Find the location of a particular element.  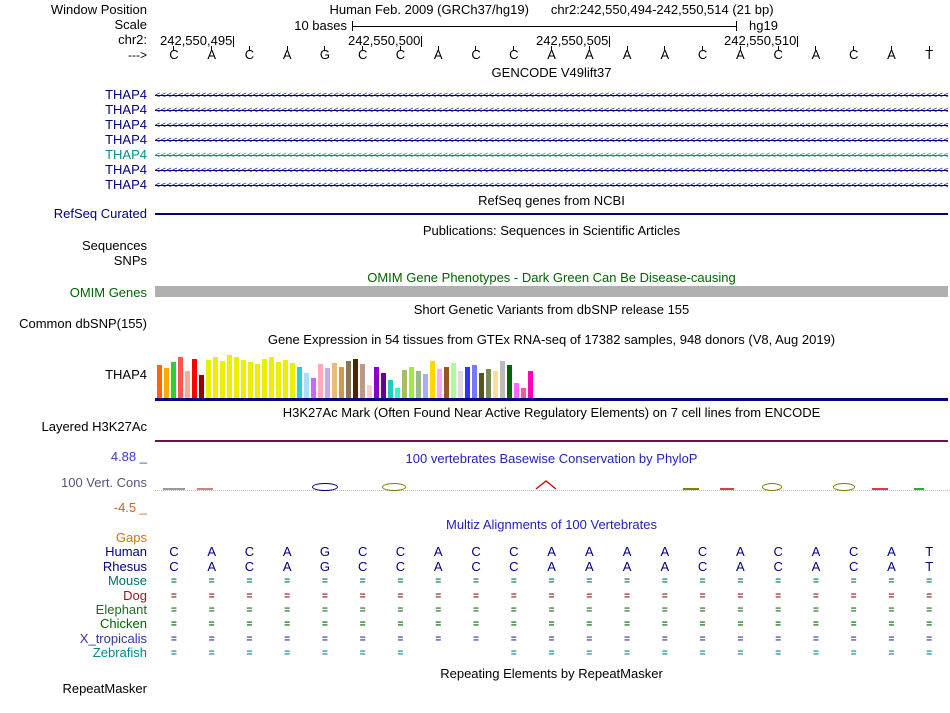

phylop-track-label: 100 Vert. Cons is located at coordinates (104, 482).